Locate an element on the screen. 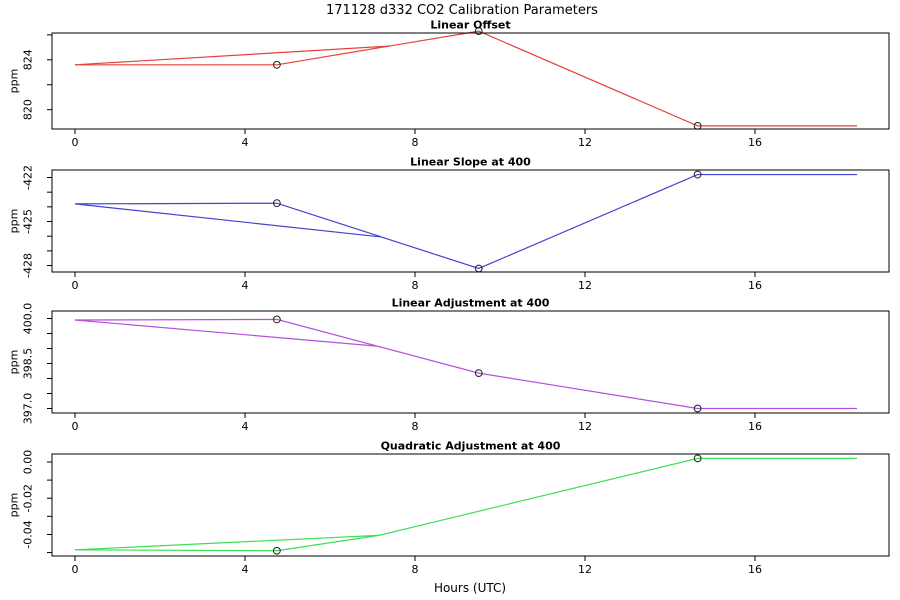  series-fit-direct-linear-offset is located at coordinates (232, 55).